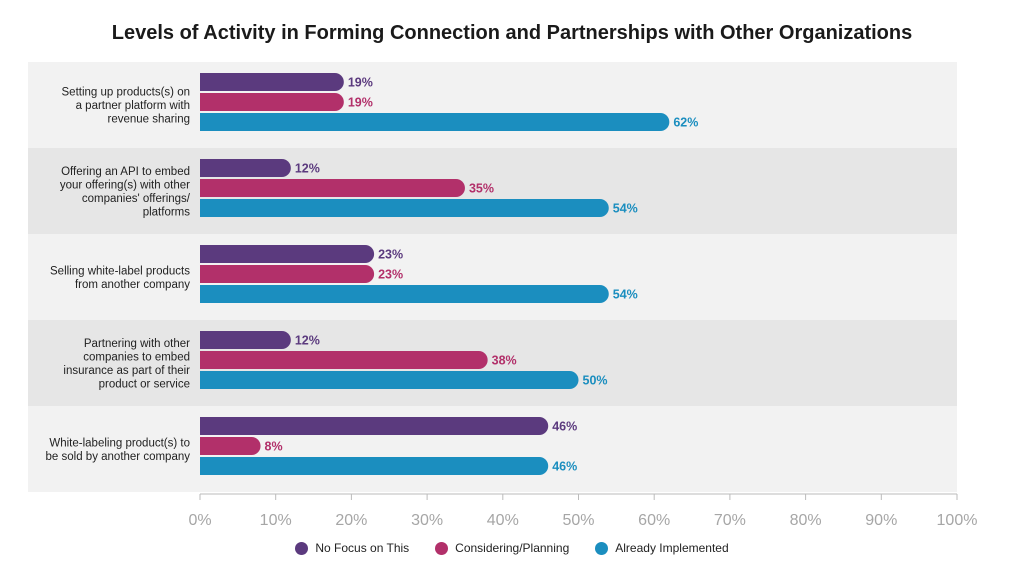 The image size is (1024, 576). I want to click on x-tick-label: 70%, so click(730, 520).